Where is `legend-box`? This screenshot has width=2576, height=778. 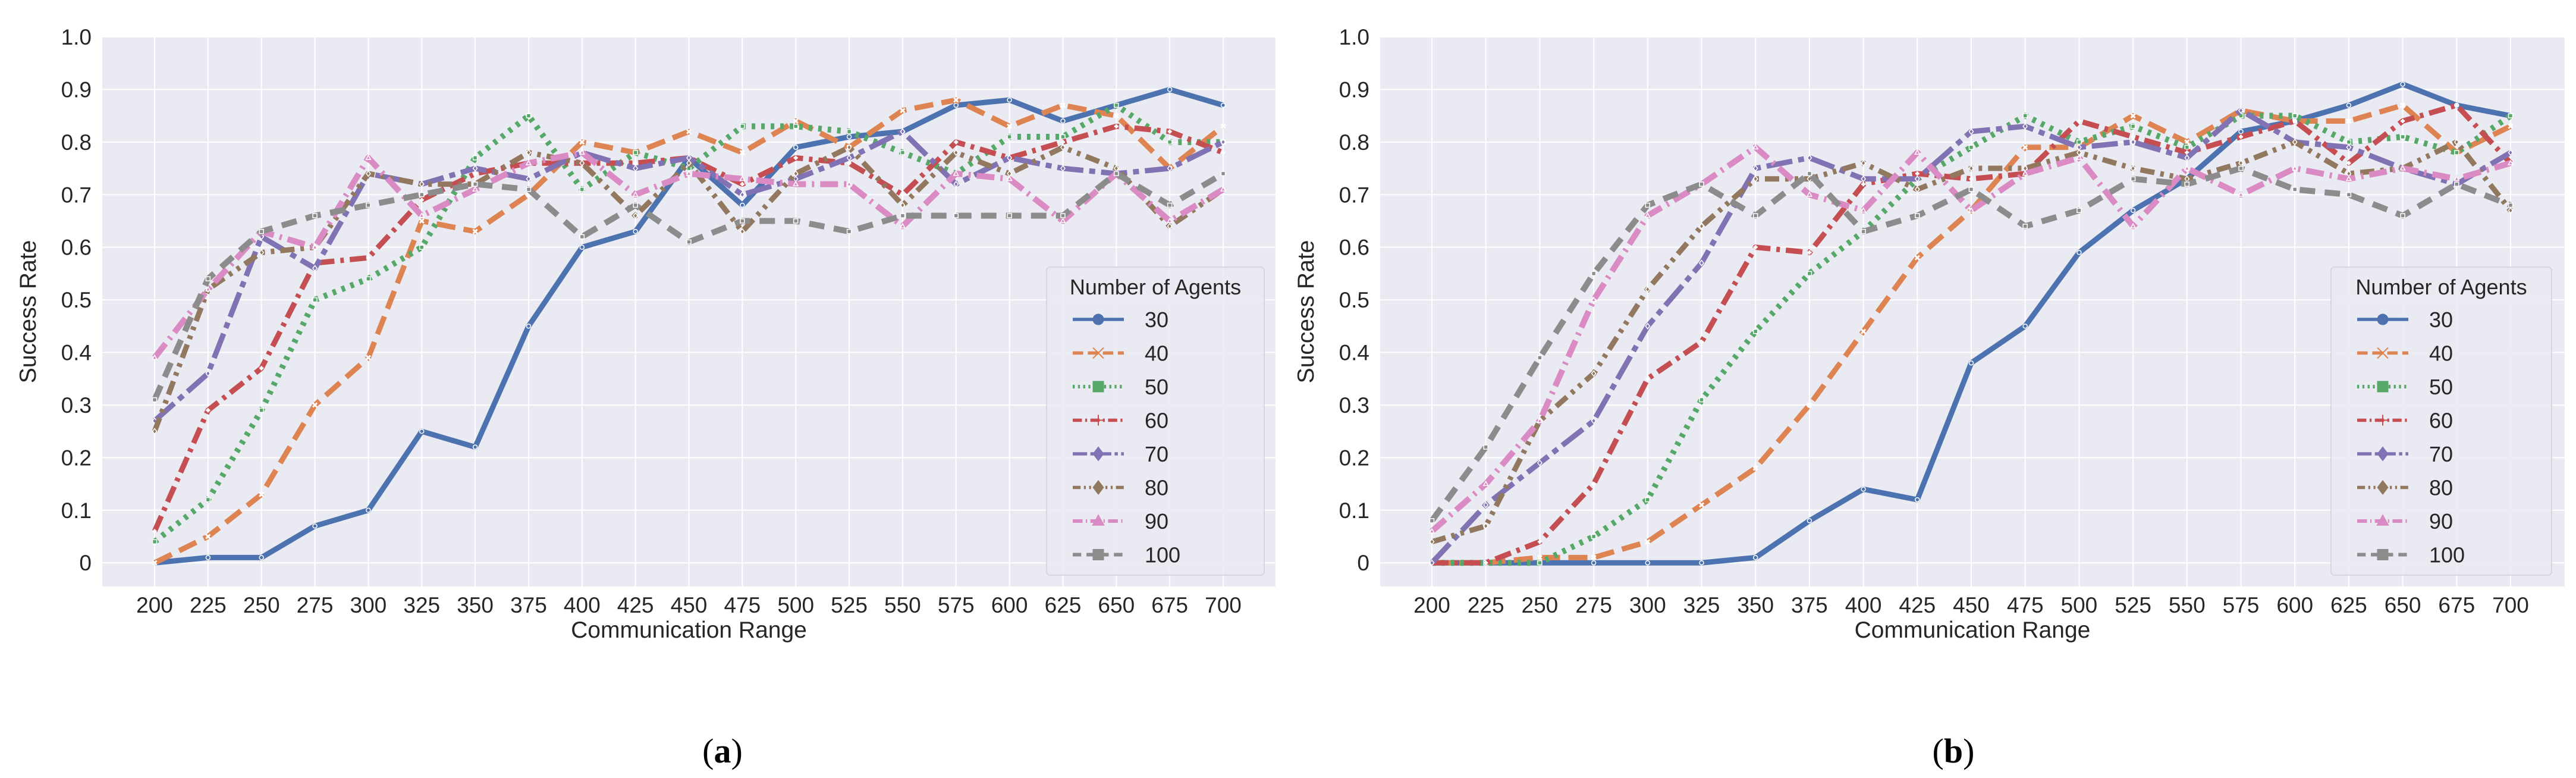 legend-box is located at coordinates (2441, 421).